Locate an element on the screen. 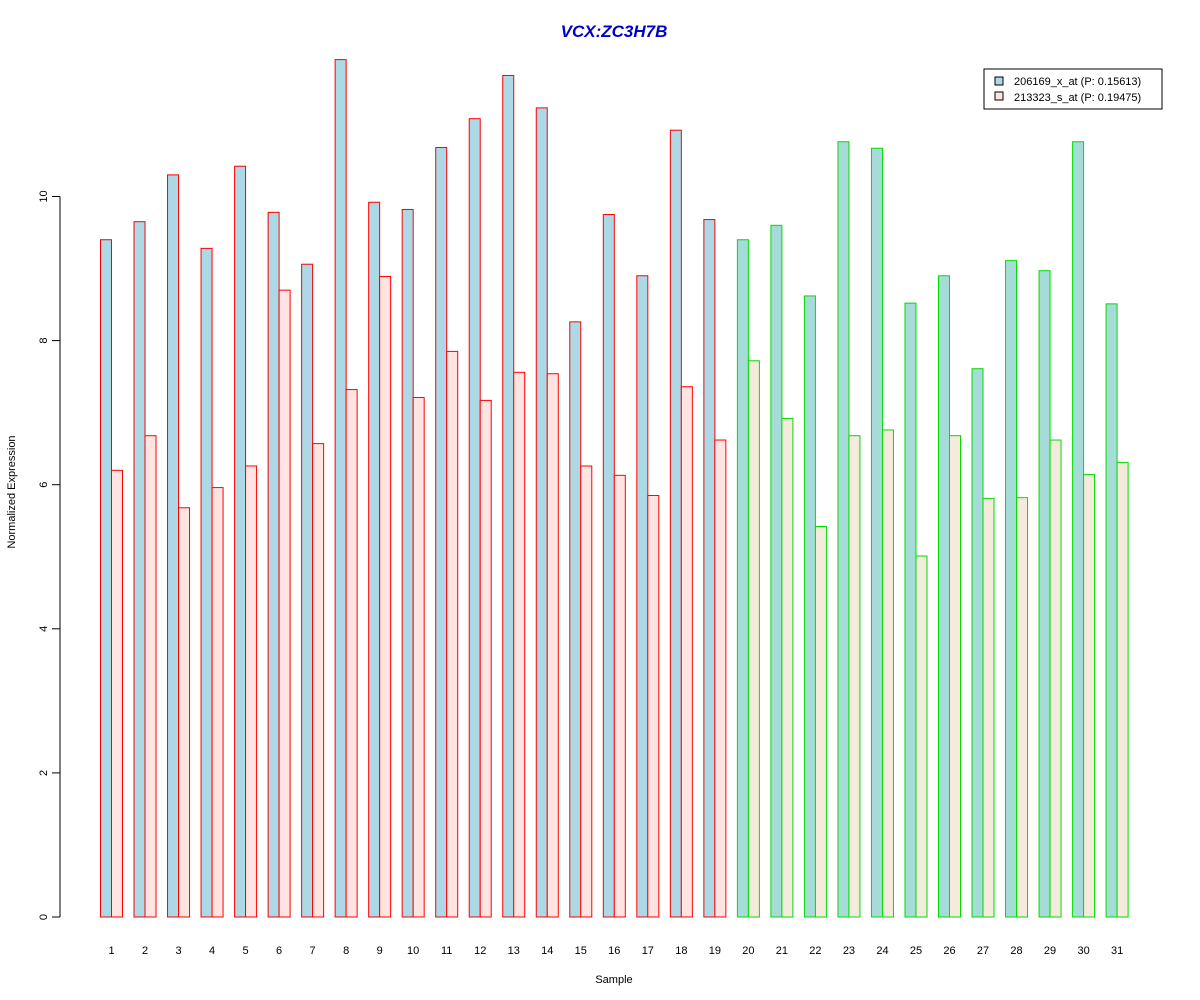 The height and width of the screenshot is (1000, 1200). x-tick-label: 21 is located at coordinates (782, 951).